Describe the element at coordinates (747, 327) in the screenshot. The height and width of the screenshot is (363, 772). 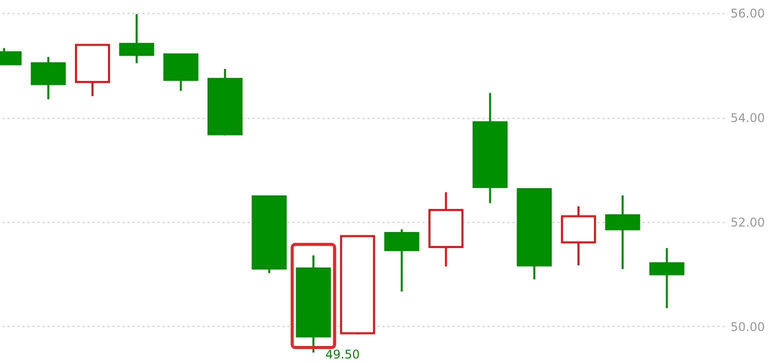
I see `y-tick-label: 50.00` at that location.